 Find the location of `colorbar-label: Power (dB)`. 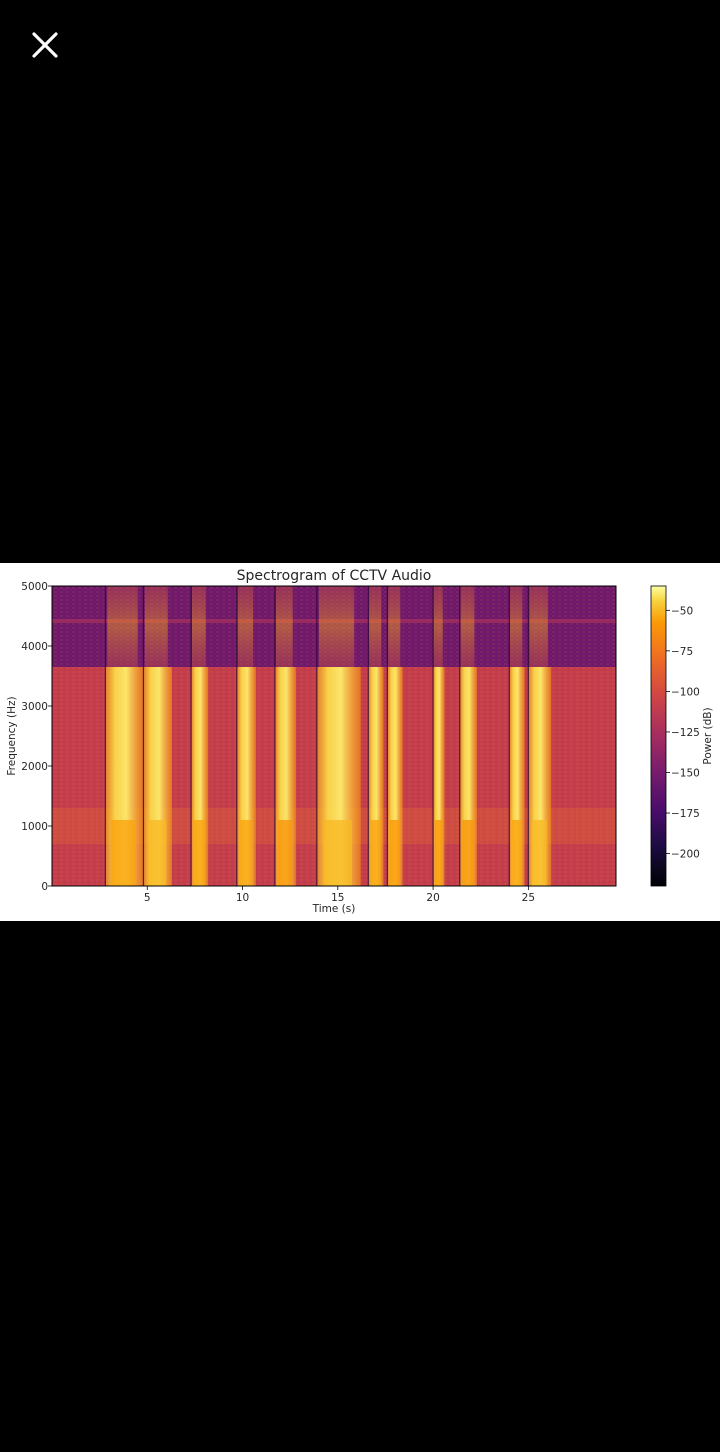

colorbar-label: Power (dB) is located at coordinates (708, 735).